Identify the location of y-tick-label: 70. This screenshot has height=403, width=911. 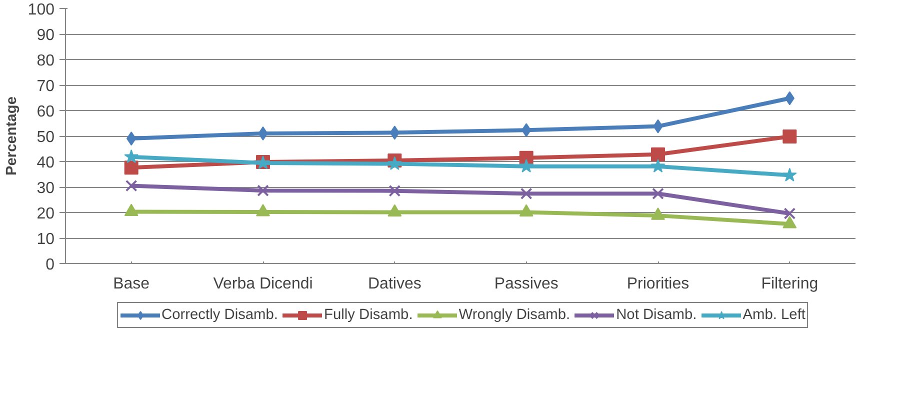
(45, 86).